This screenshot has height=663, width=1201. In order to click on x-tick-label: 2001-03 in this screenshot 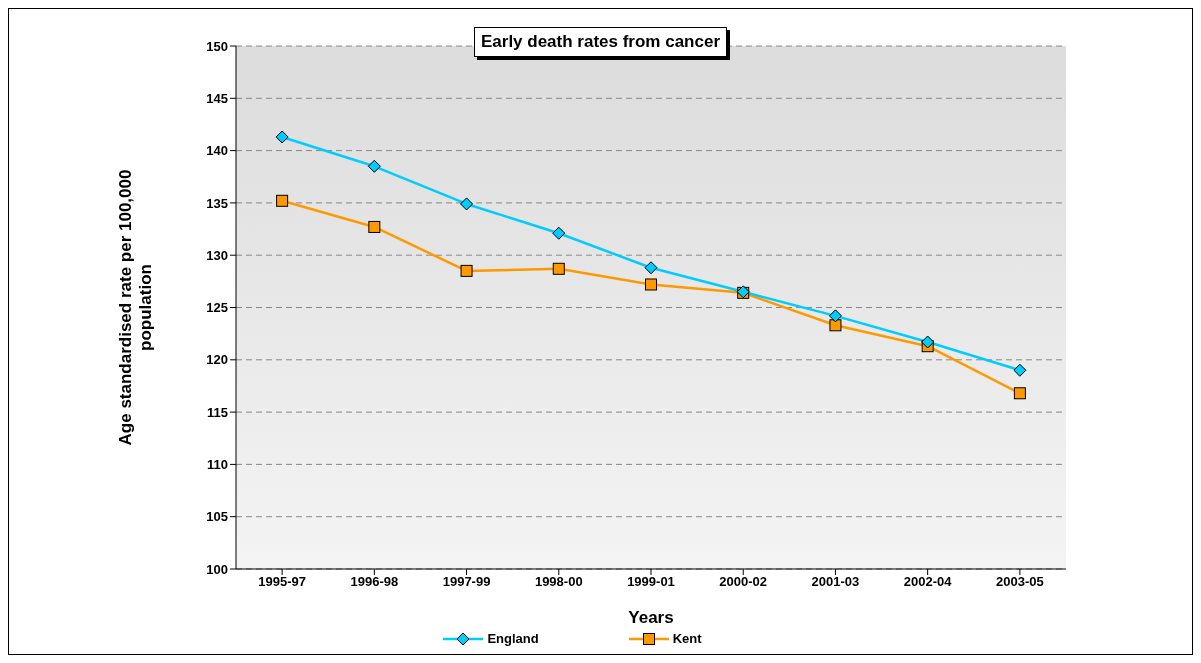, I will do `click(835, 582)`.